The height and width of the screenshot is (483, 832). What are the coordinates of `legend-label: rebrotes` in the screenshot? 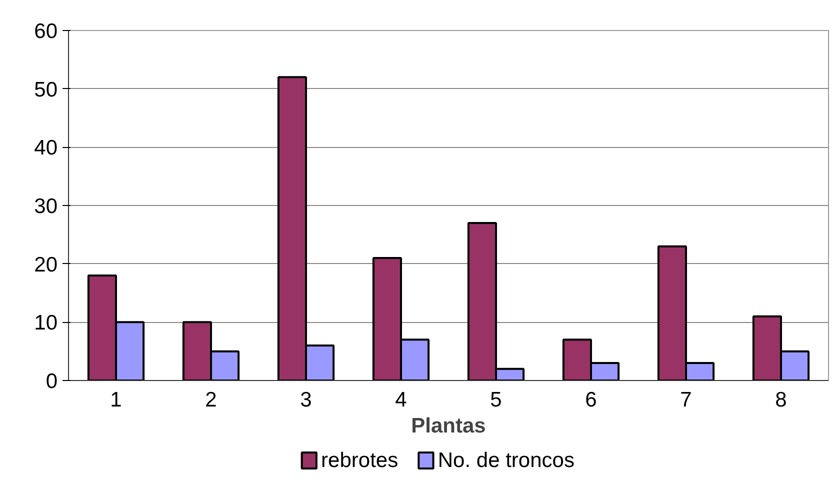 It's located at (359, 460).